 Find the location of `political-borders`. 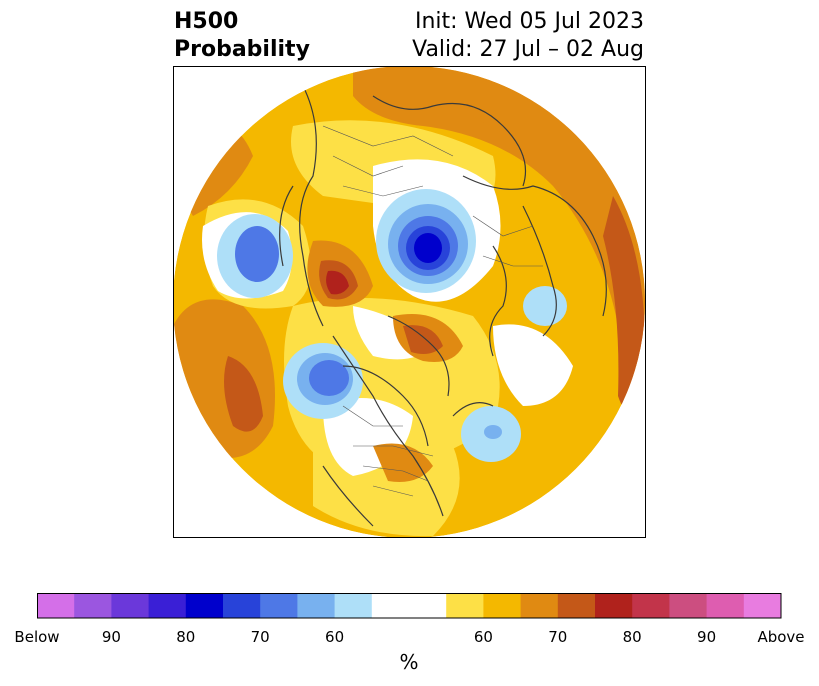

political-borders is located at coordinates (432, 311).